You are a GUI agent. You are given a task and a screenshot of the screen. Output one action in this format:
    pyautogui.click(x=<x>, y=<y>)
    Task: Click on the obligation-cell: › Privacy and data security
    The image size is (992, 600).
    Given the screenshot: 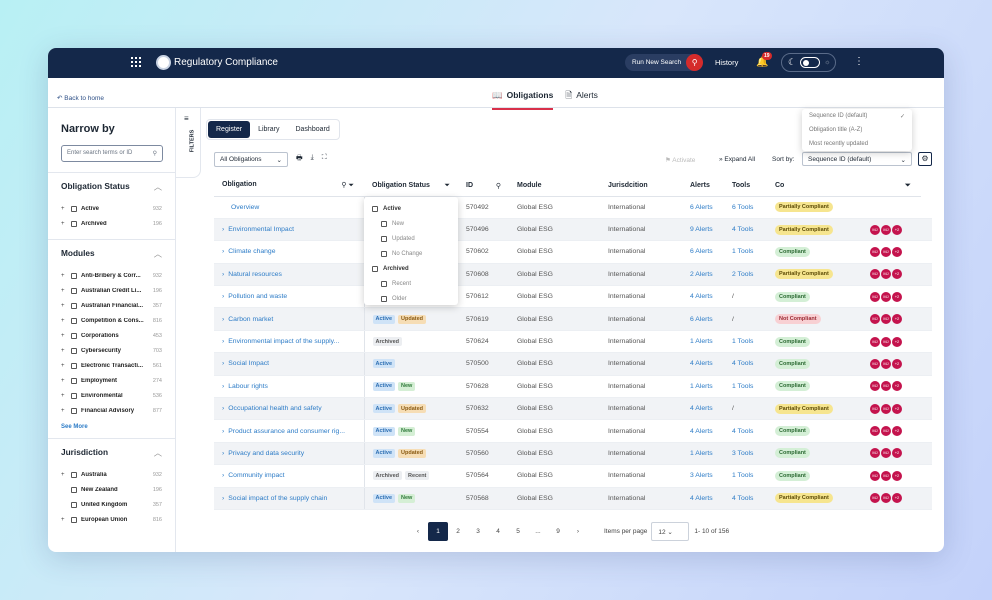 What is the action you would take?
    pyautogui.click(x=289, y=454)
    